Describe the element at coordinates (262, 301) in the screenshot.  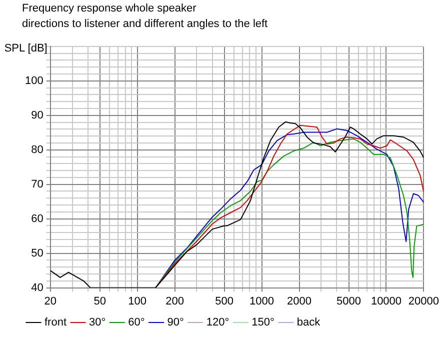
I see `x-tick-label: 1000` at that location.